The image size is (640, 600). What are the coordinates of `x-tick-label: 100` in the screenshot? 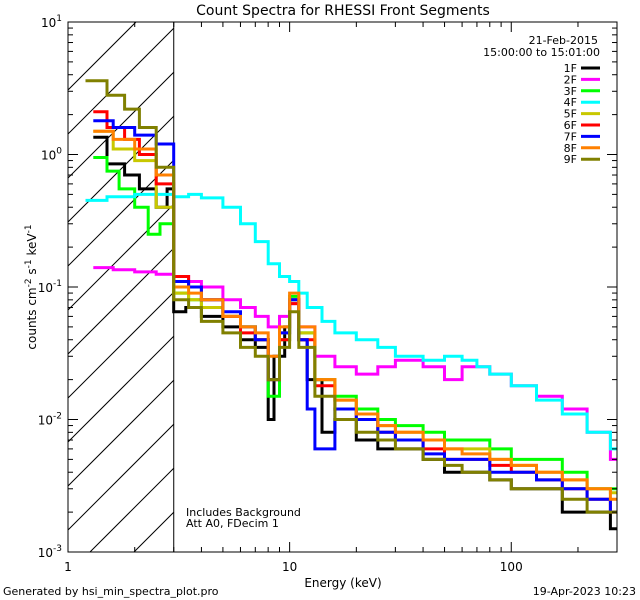 It's located at (511, 567).